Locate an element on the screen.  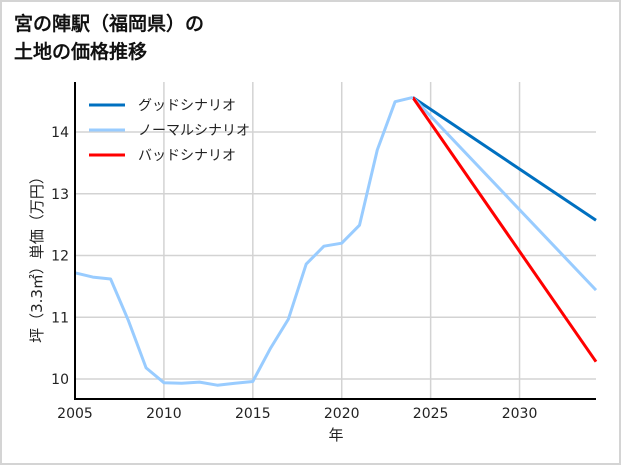
x-tick-label: 2030 is located at coordinates (520, 414).